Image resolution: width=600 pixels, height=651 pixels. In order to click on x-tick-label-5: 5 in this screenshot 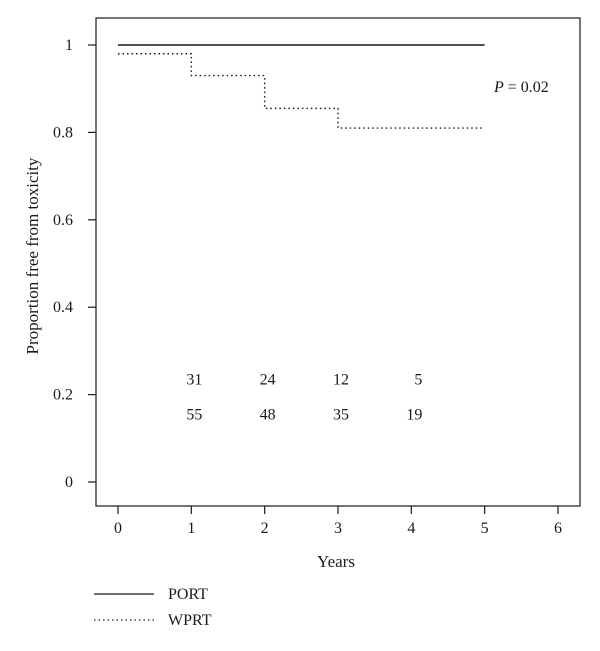, I will do `click(485, 528)`.